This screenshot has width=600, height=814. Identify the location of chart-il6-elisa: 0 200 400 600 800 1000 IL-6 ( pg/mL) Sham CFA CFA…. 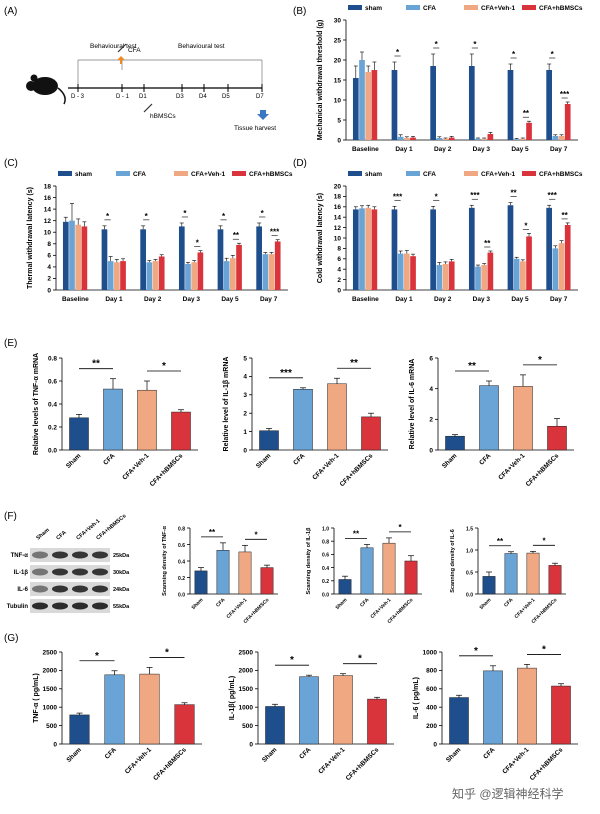
(495, 713).